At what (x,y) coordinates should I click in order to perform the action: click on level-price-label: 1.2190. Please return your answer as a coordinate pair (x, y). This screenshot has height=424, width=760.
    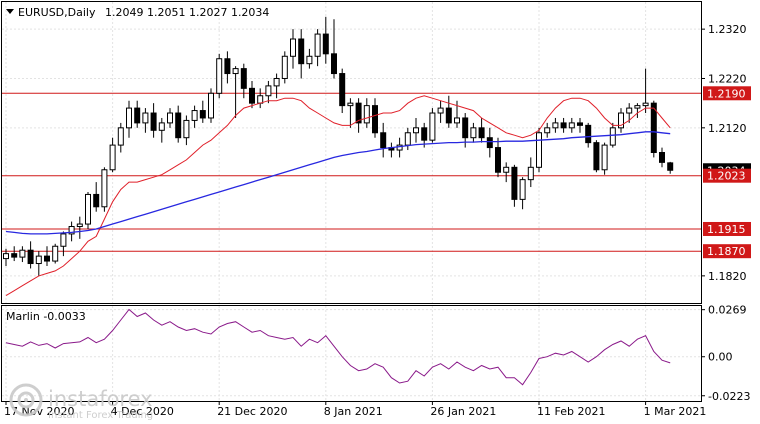
    Looking at the image, I should click on (726, 93).